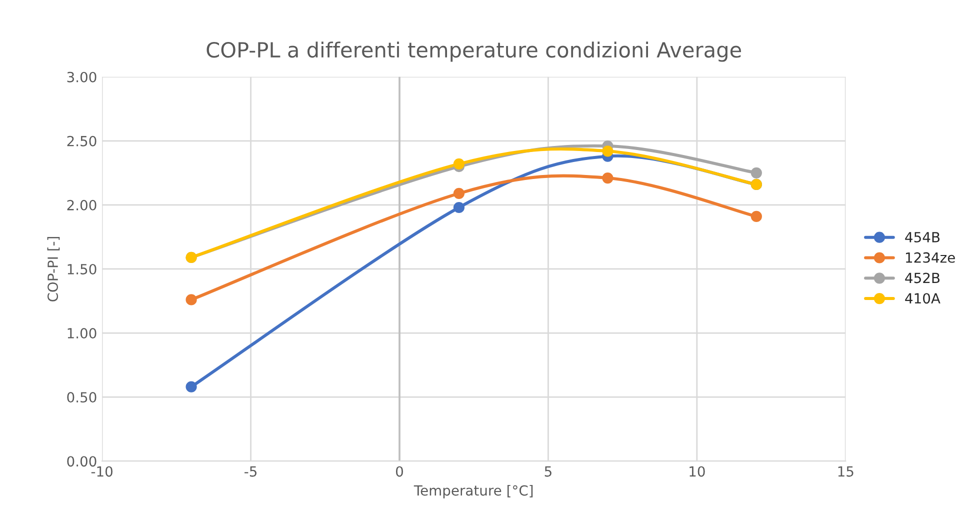 This screenshot has height=530, width=972. Describe the element at coordinates (922, 237) in the screenshot. I see `legend-label: 454B` at that location.